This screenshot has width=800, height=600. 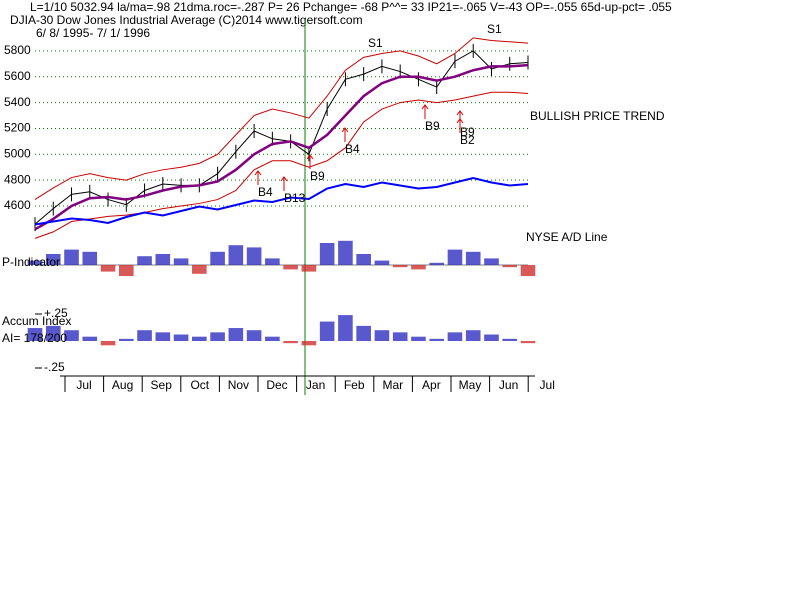 I want to click on x-tick-label: May, so click(x=470, y=385).